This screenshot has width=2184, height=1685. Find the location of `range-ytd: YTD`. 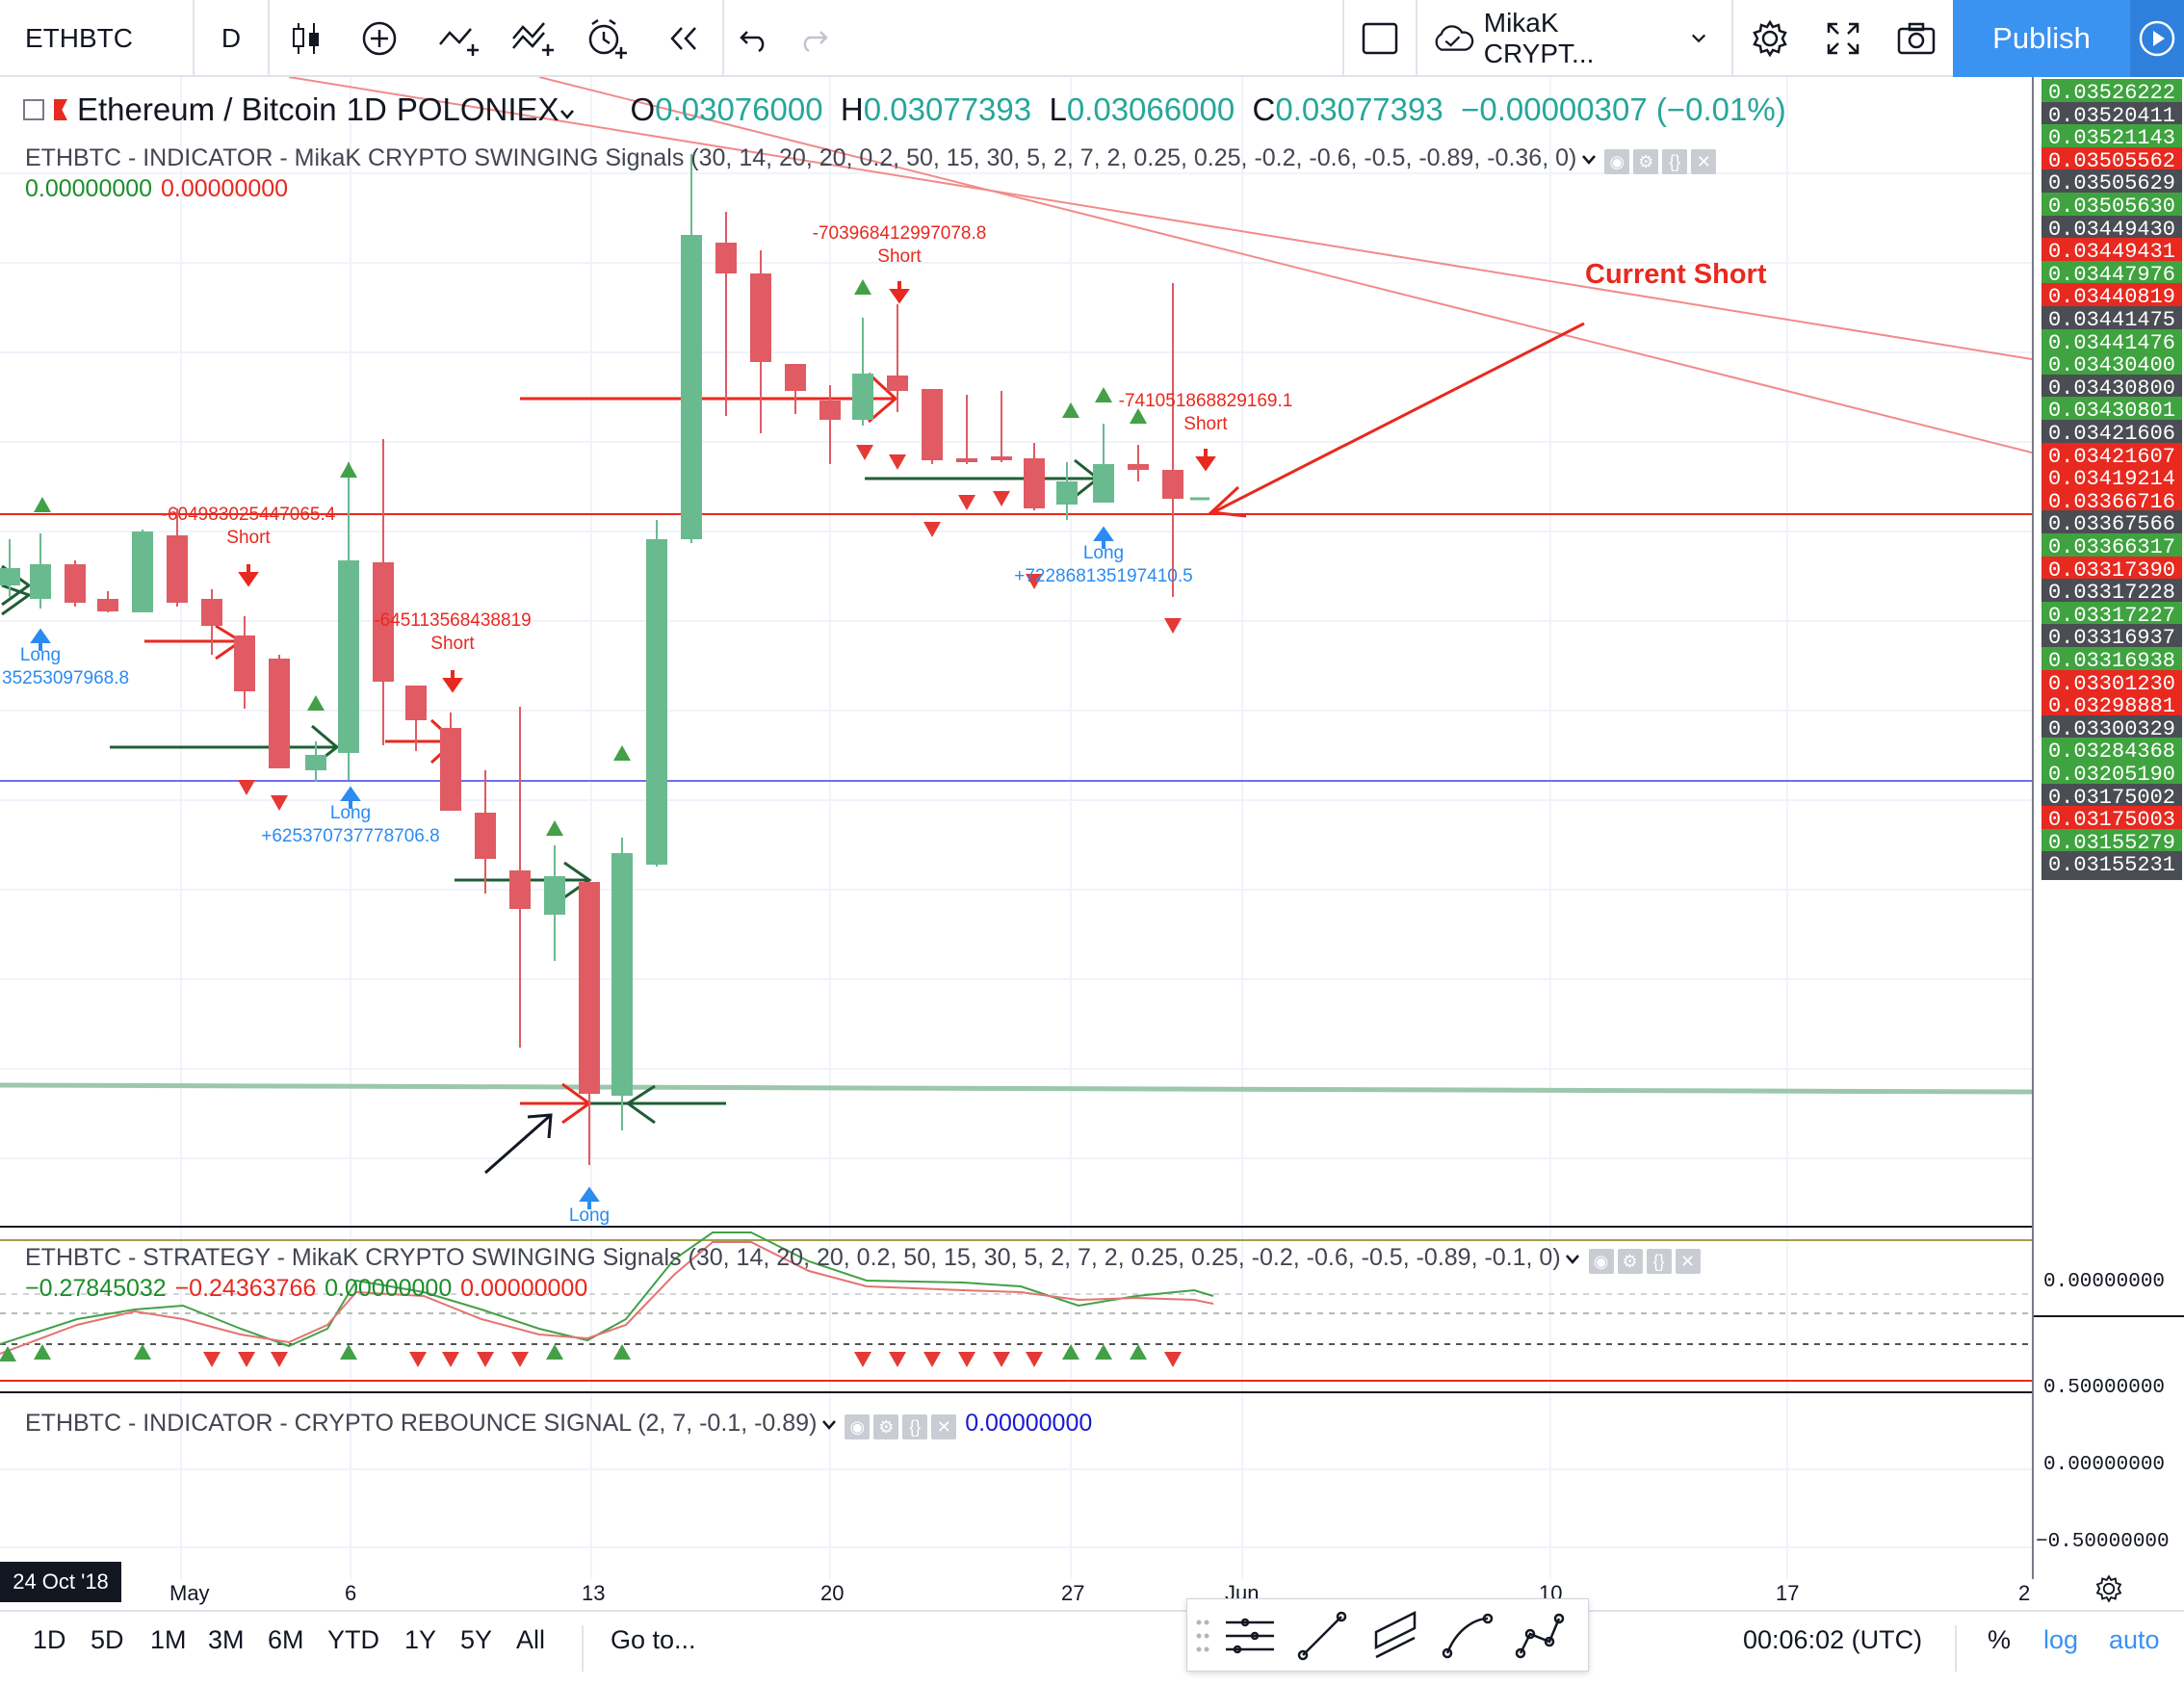

range-ytd: YTD is located at coordinates (353, 1640).